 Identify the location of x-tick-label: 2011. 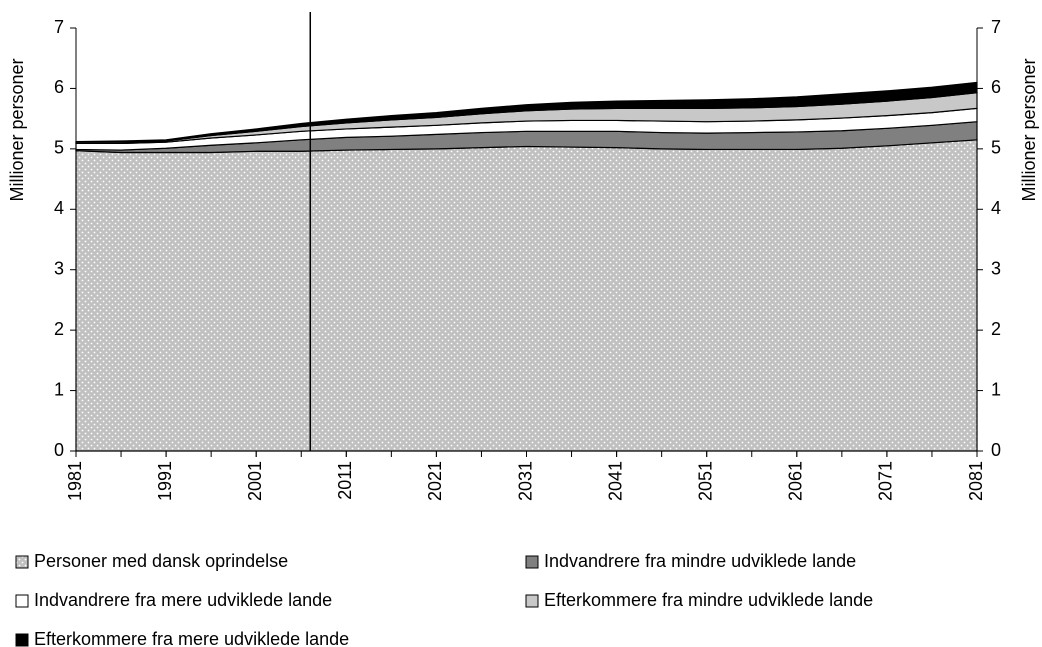
(345, 480).